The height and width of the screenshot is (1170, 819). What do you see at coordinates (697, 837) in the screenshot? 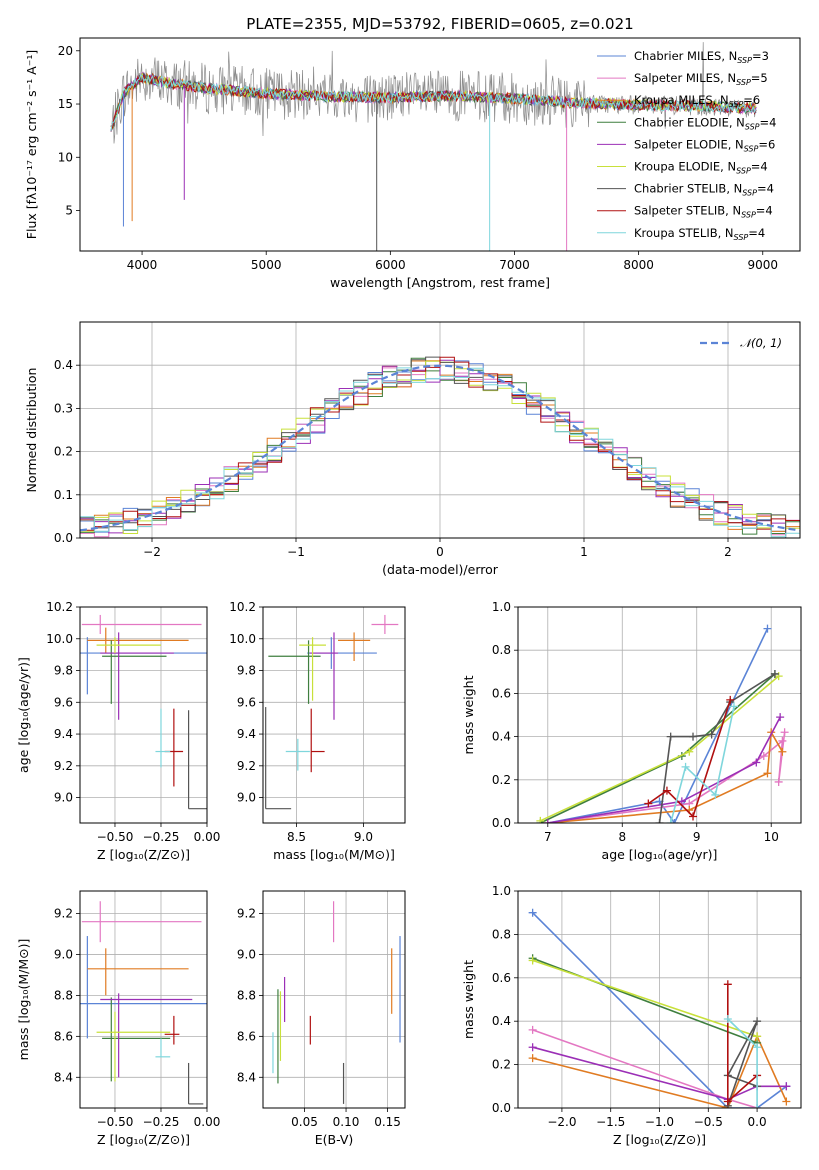
I see `x-tick-label: 9` at bounding box center [697, 837].